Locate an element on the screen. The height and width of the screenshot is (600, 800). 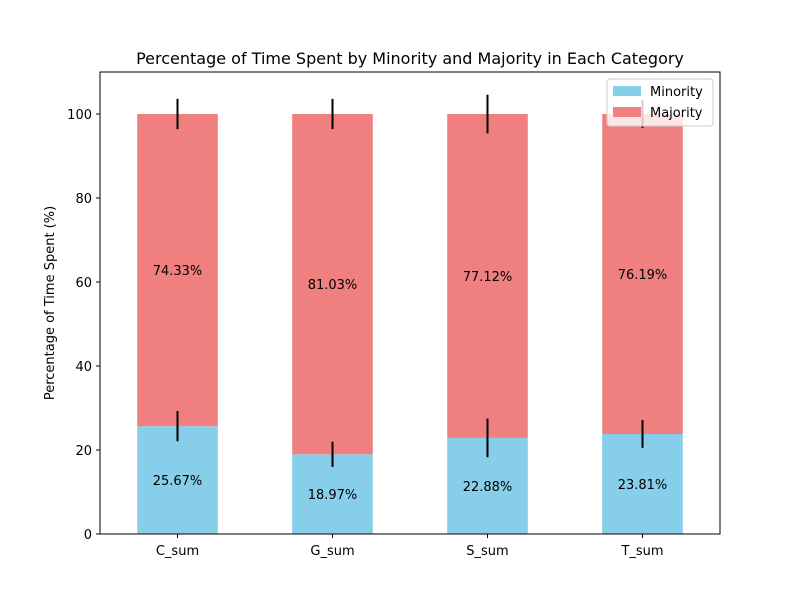
bar-minority-c_sum is located at coordinates (177, 480).